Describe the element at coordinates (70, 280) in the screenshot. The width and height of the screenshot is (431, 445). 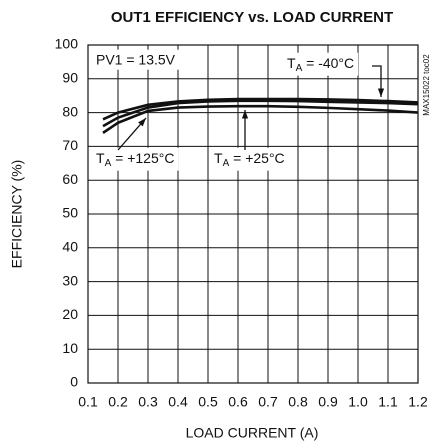
I see `y-tick-label: 30` at that location.